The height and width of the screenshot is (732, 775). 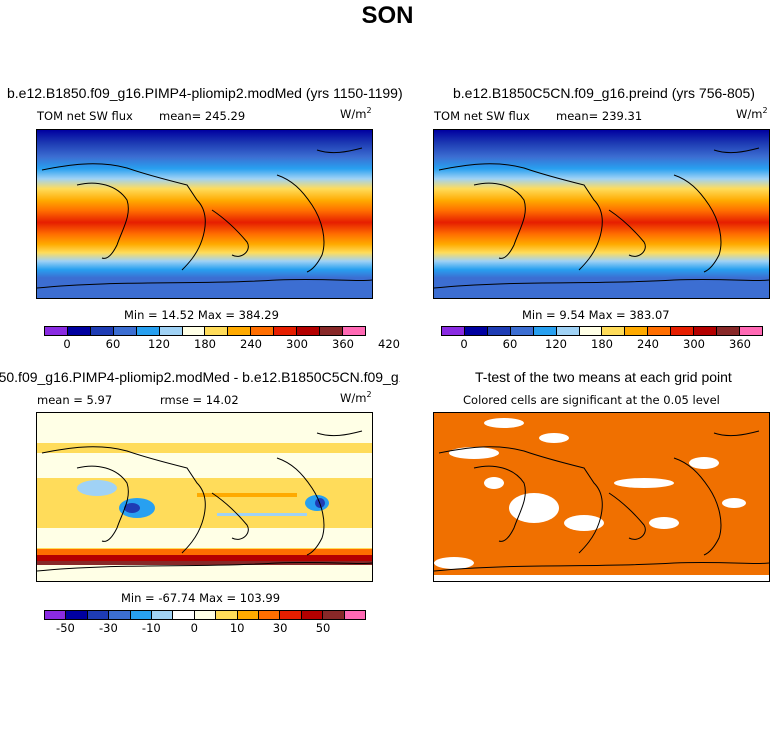 I want to click on panel3-units: W/m2, so click(x=356, y=397).